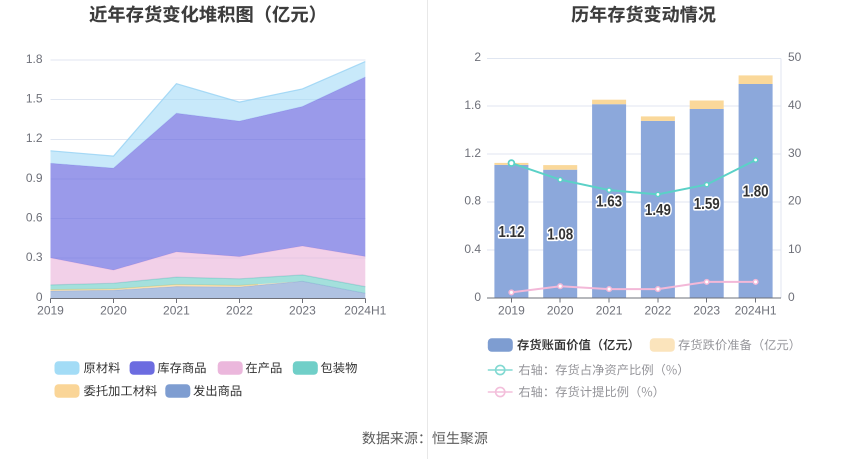 This screenshot has height=459, width=850. Describe the element at coordinates (34, 218) in the screenshot. I see `svg-text: 0.6` at that location.